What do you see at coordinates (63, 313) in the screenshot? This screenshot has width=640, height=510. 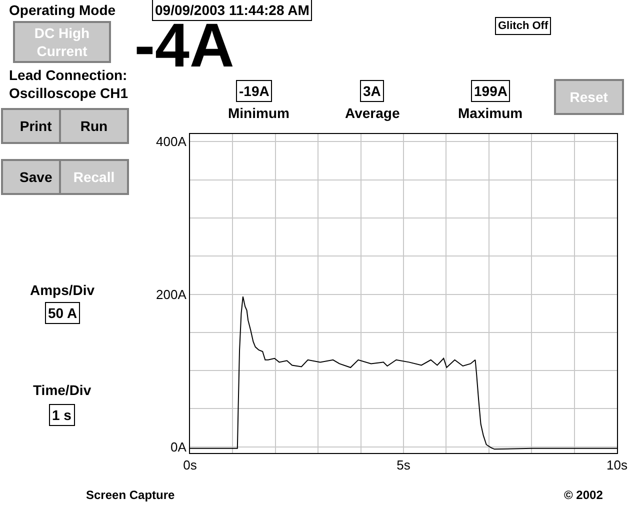 I see `text: 50 A` at bounding box center [63, 313].